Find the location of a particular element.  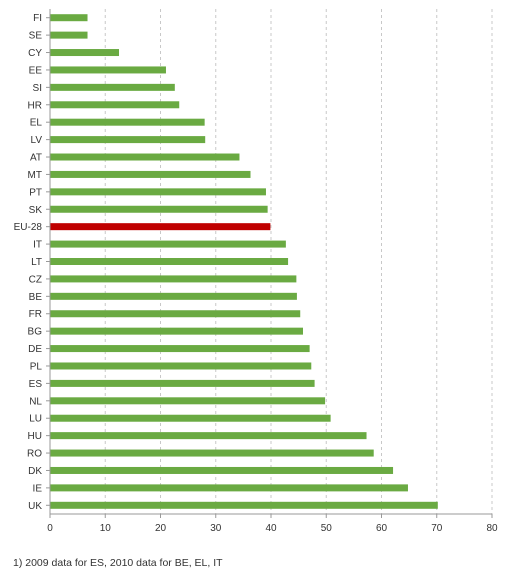

category-label: EL is located at coordinates (36, 123).